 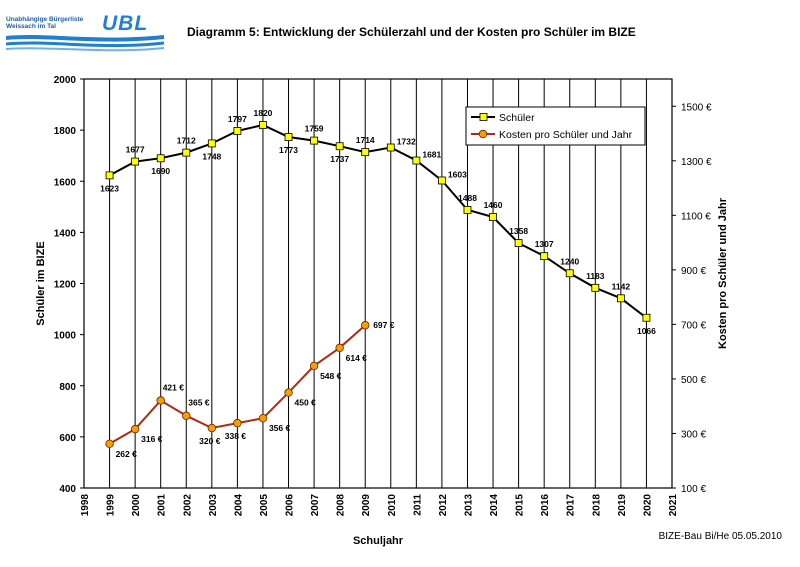 What do you see at coordinates (152, 439) in the screenshot?
I see `kosten-data-label: 316 €` at bounding box center [152, 439].